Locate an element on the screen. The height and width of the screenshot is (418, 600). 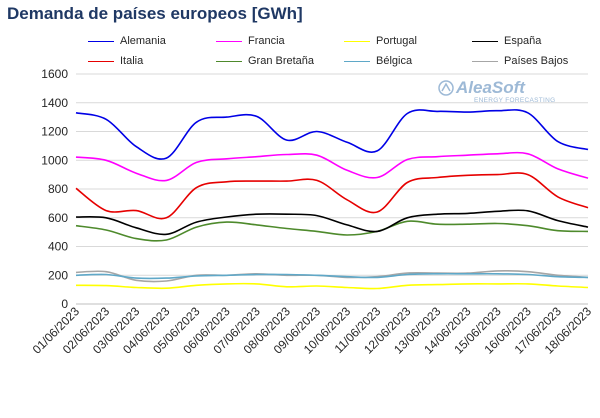
series-line-belgica is located at coordinates (332, 276).